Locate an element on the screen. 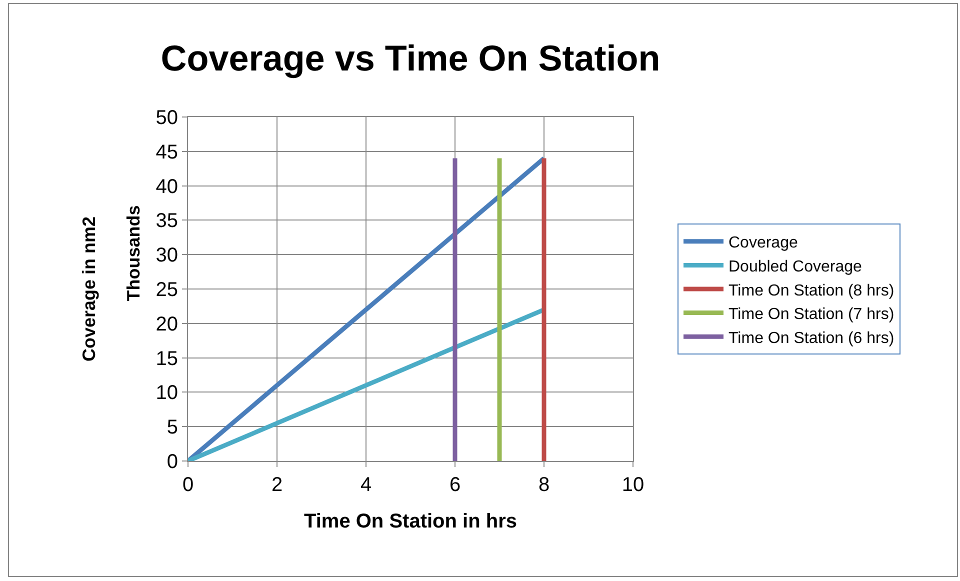 This screenshot has height=581, width=960. y-tick-label: 40 is located at coordinates (167, 187).